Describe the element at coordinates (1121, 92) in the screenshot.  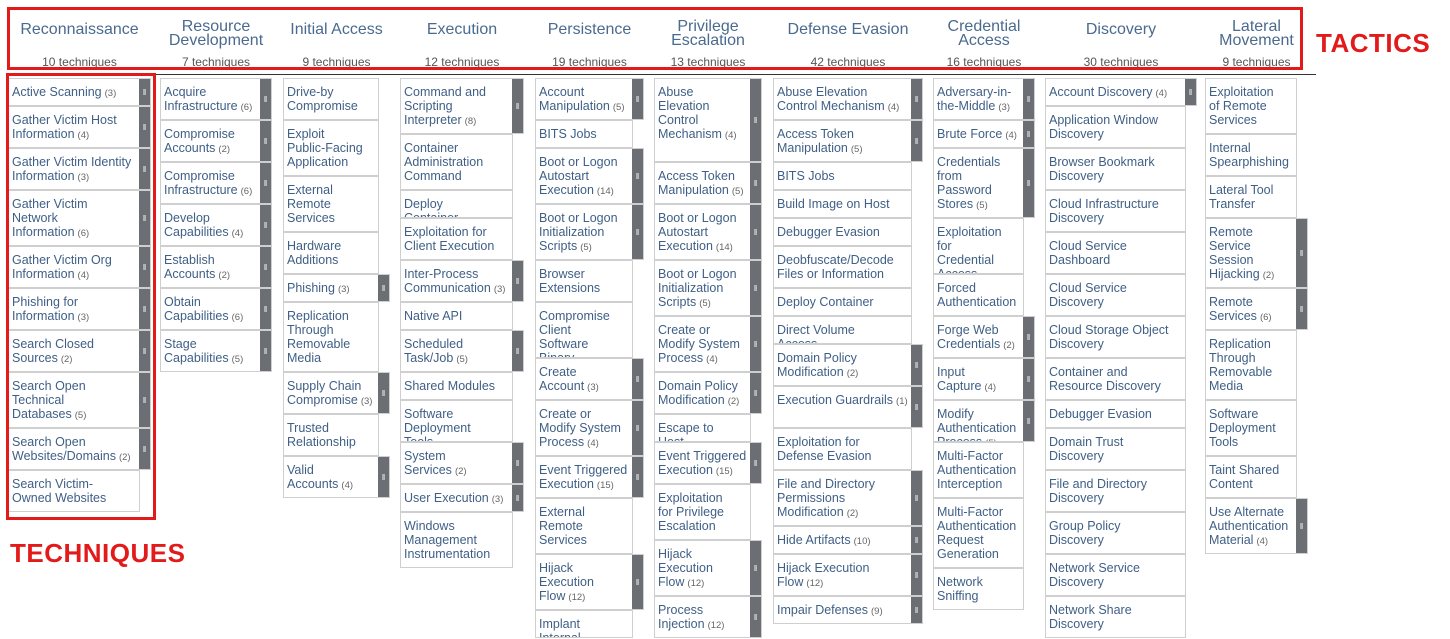
I see `technique-cell: ‖ Account Discovery (4)` at that location.